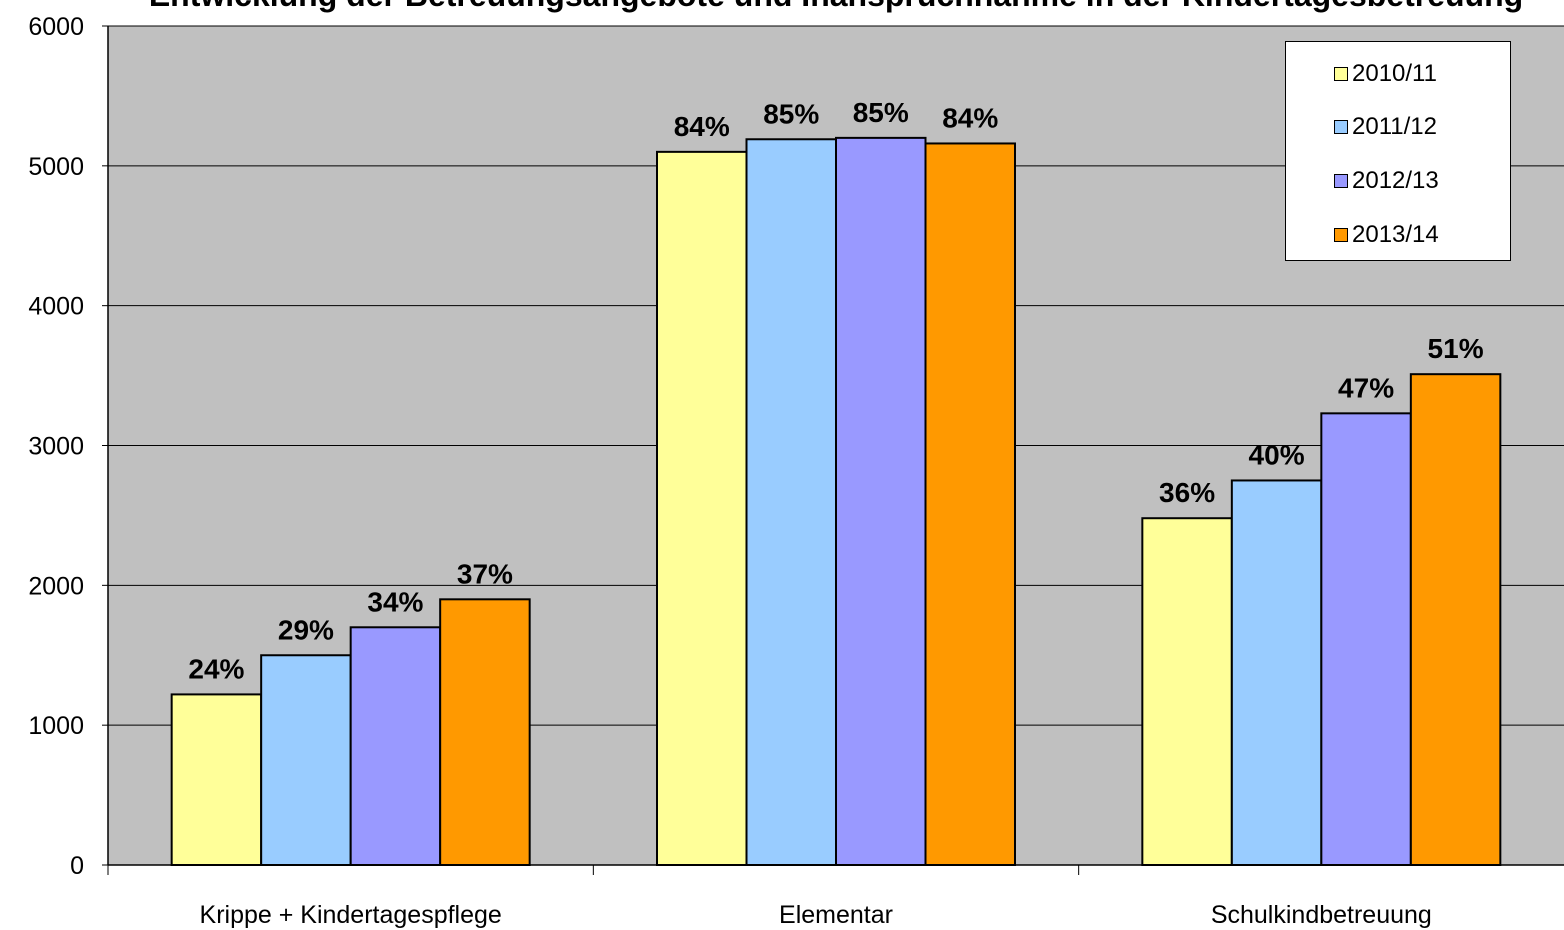 This screenshot has height=930, width=1564. Describe the element at coordinates (351, 915) in the screenshot. I see `x-tick-label: Krippe + Kindertagespflege` at that location.